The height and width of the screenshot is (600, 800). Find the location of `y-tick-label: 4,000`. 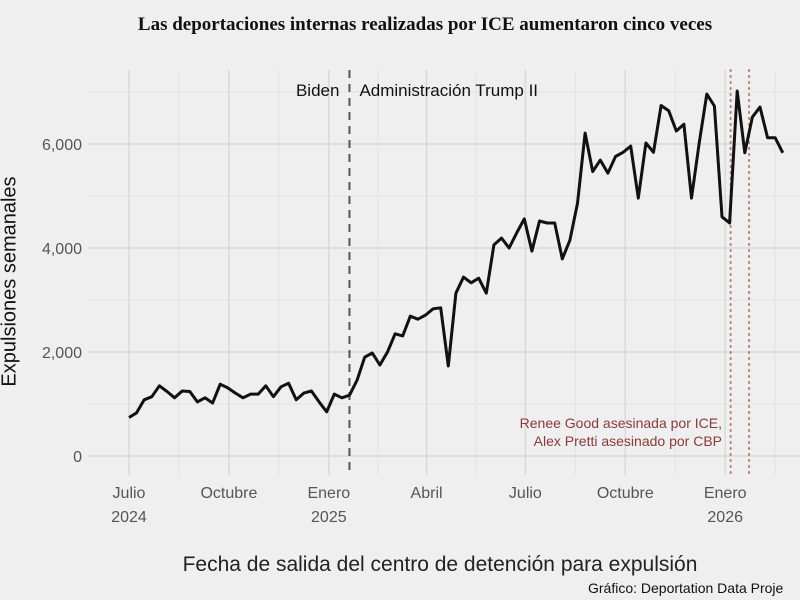

y-tick-label: 4,000 is located at coordinates (62, 249).